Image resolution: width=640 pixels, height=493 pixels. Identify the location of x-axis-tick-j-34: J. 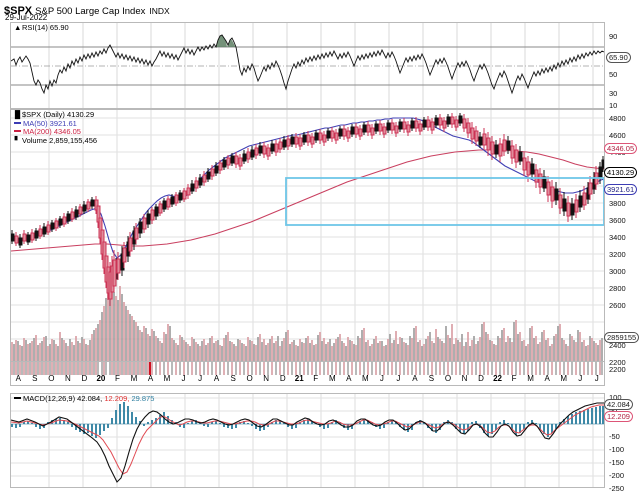
(580, 378).